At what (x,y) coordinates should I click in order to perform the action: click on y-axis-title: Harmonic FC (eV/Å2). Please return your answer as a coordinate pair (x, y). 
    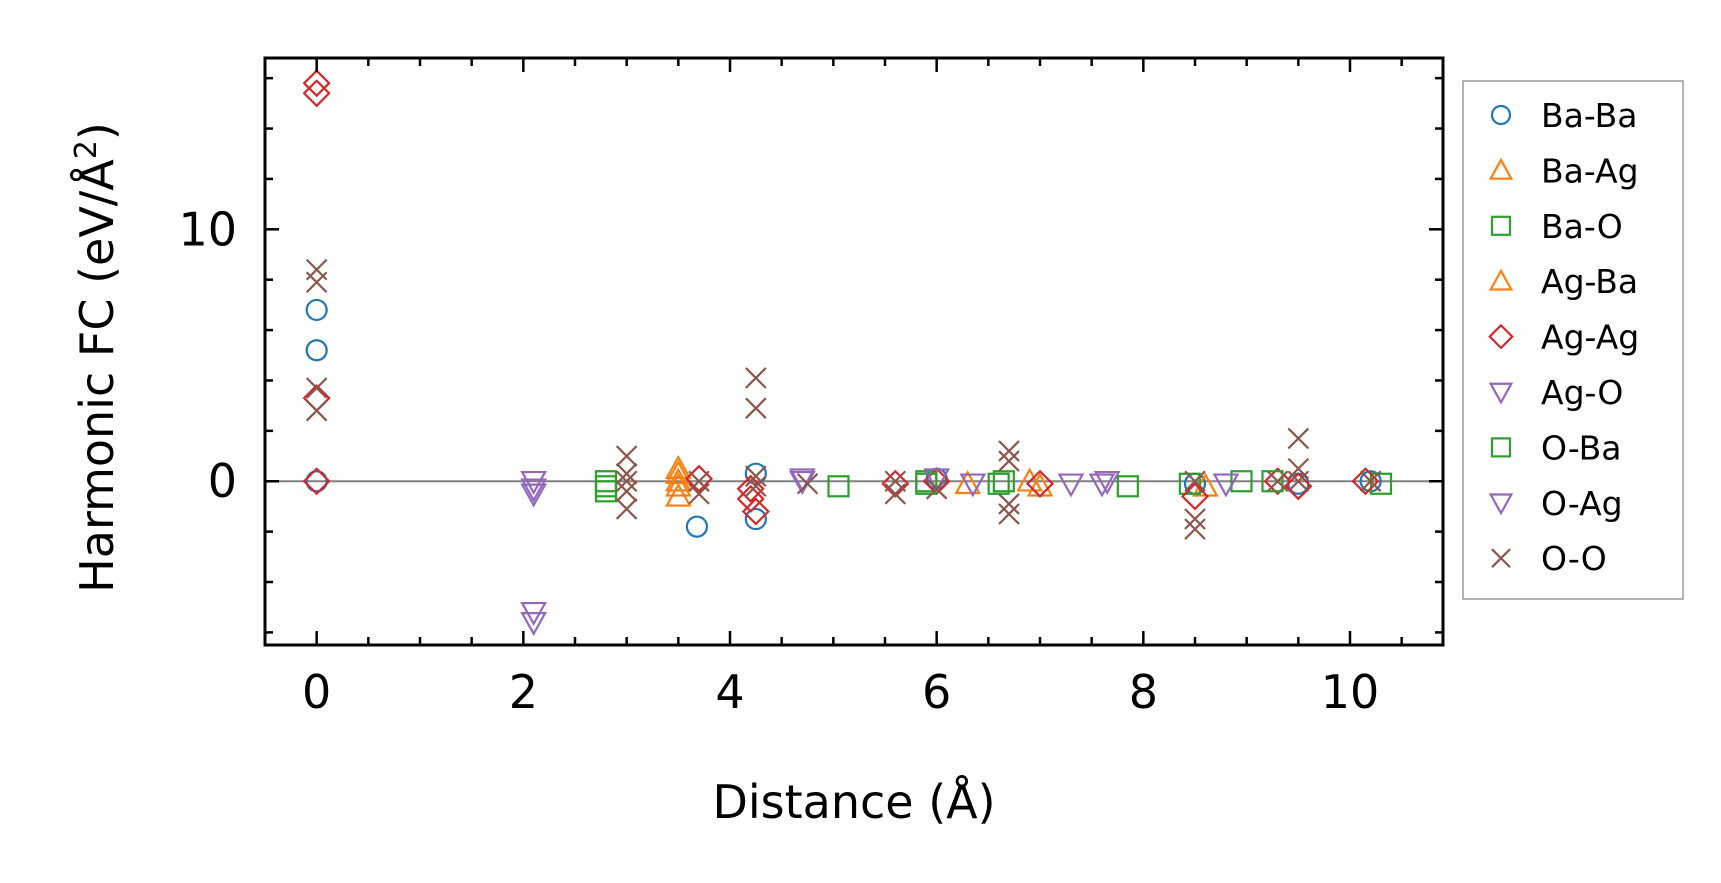
    Looking at the image, I should click on (97, 357).